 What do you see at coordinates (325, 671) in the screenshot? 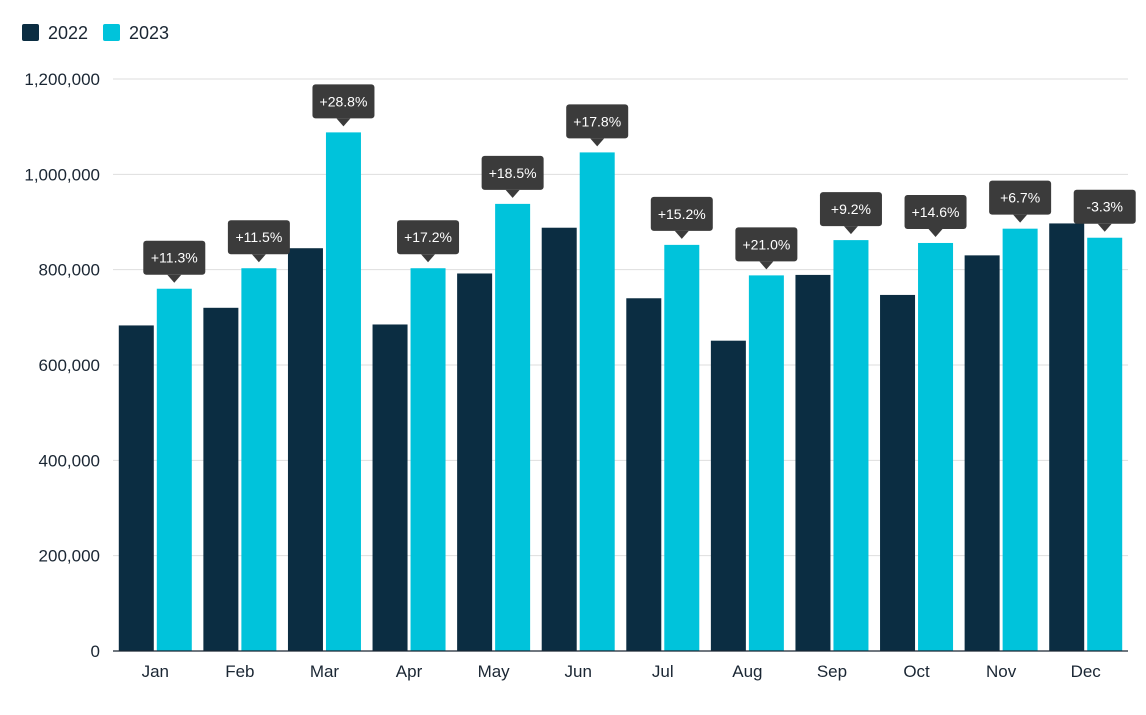
I see `x-tick-label: Mar` at bounding box center [325, 671].